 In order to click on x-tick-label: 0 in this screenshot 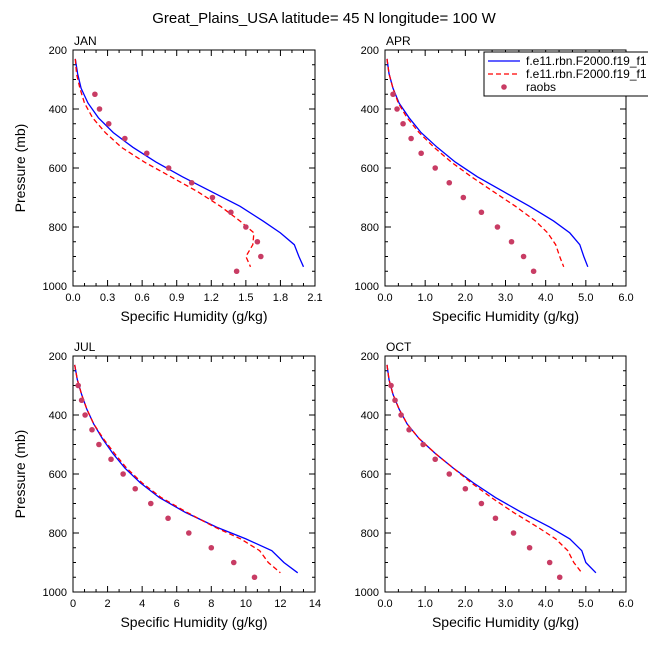, I will do `click(73, 604)`.